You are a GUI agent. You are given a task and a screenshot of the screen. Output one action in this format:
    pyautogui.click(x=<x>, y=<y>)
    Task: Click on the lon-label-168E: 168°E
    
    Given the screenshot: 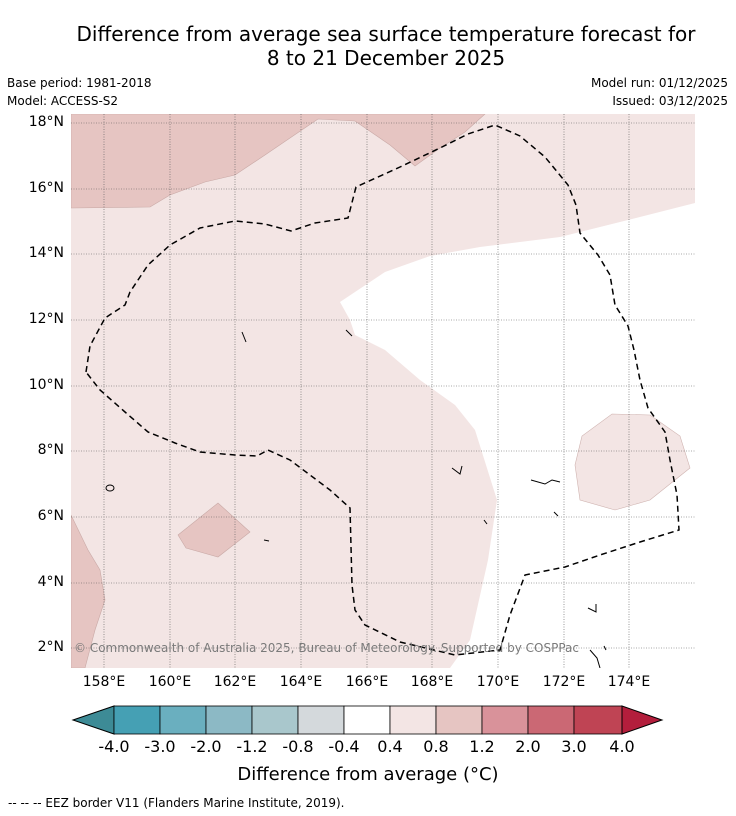 What is the action you would take?
    pyautogui.click(x=432, y=682)
    